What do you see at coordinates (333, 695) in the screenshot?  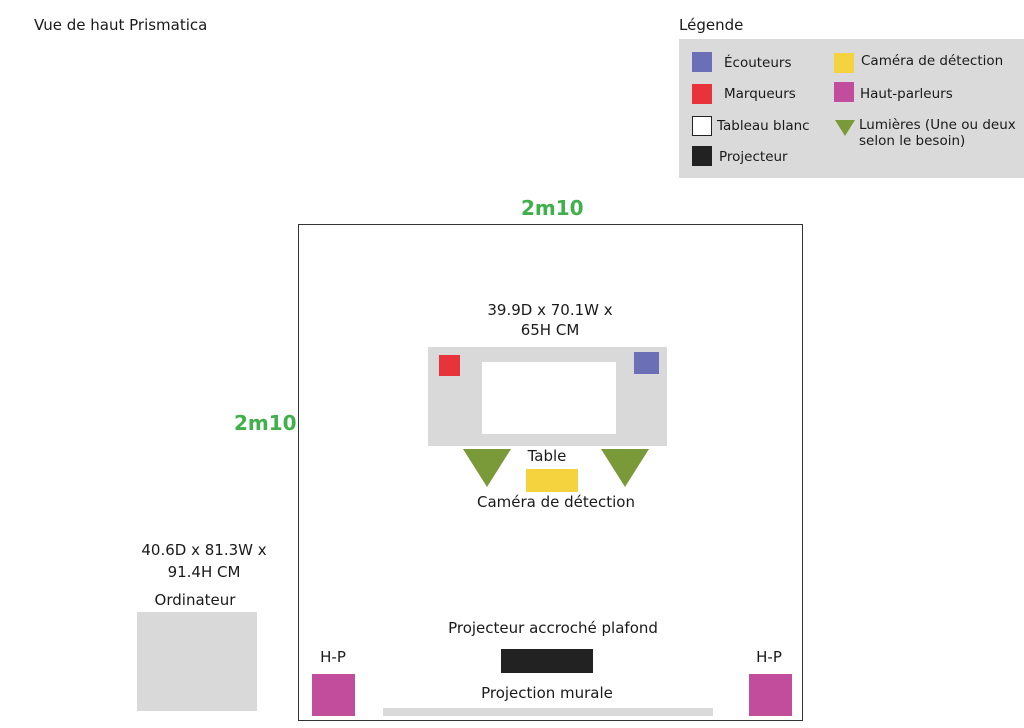 I see `speaker-left-rect` at bounding box center [333, 695].